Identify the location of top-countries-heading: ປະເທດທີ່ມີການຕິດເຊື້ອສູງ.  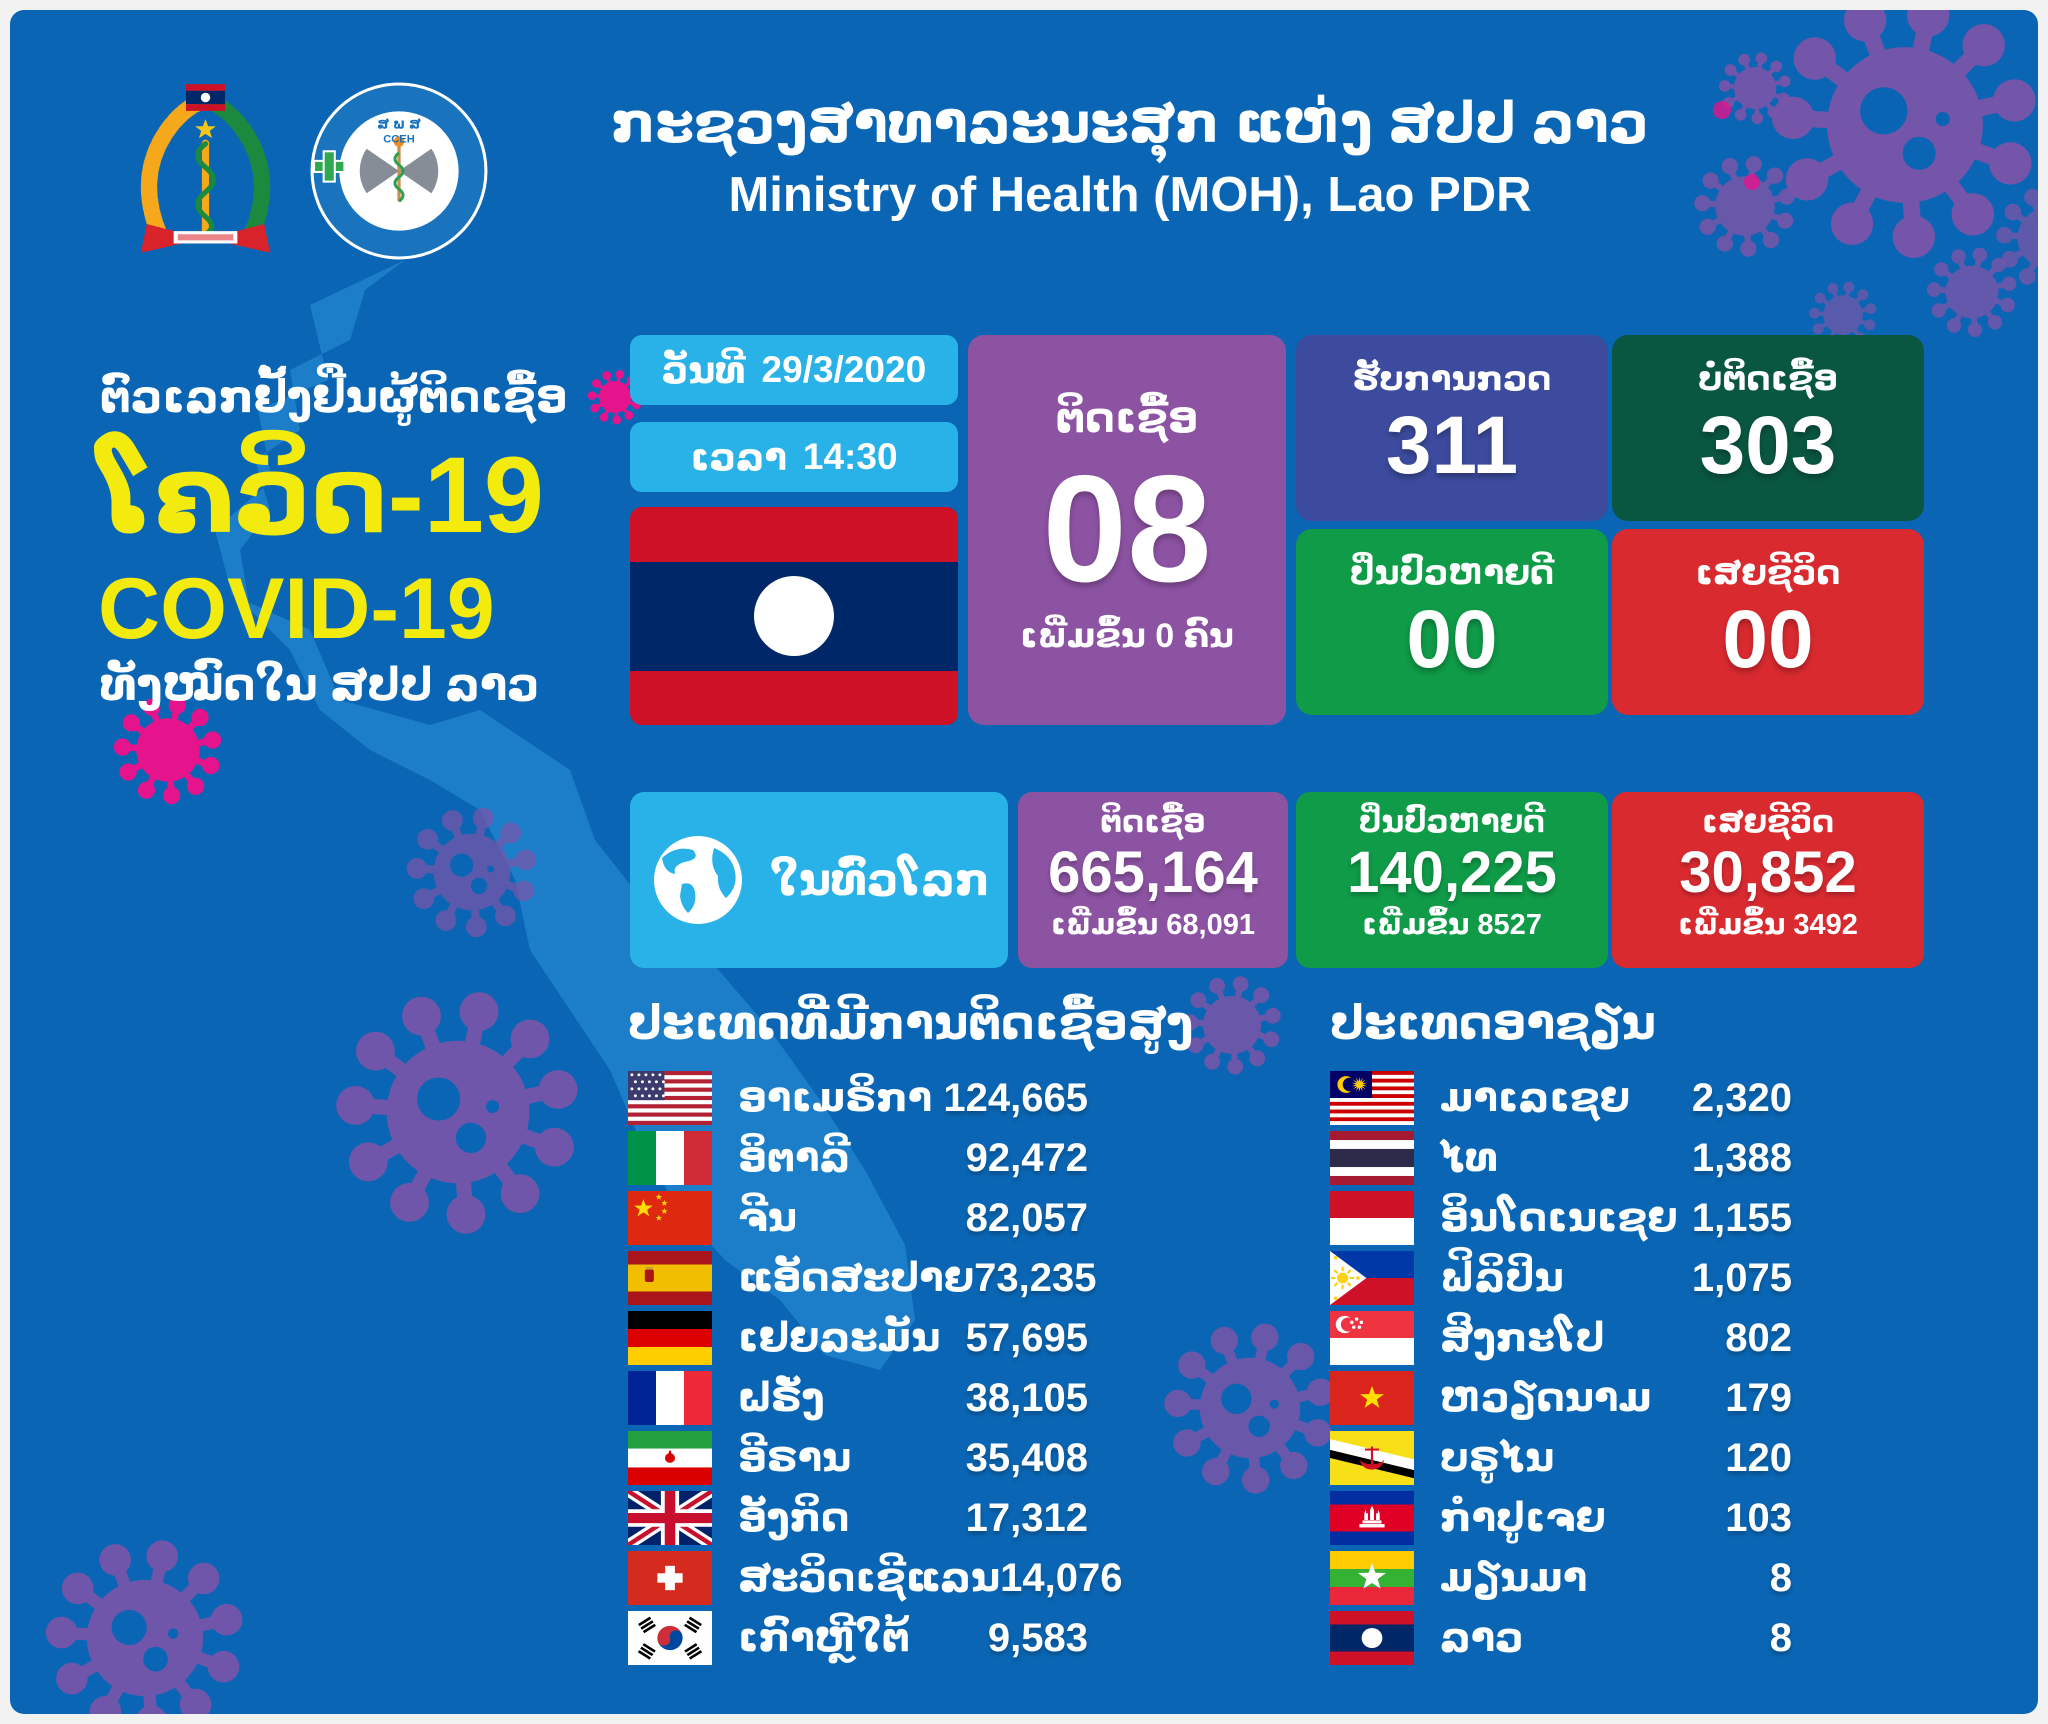
(911, 1022).